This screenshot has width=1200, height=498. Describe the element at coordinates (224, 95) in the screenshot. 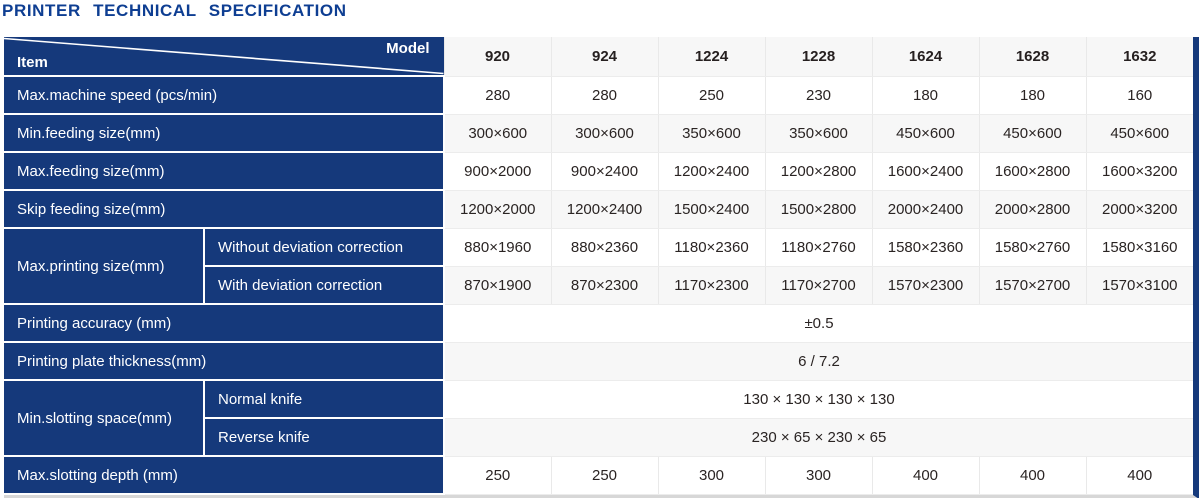

I see `row-label: Max.machine speed (pcs/min)` at that location.